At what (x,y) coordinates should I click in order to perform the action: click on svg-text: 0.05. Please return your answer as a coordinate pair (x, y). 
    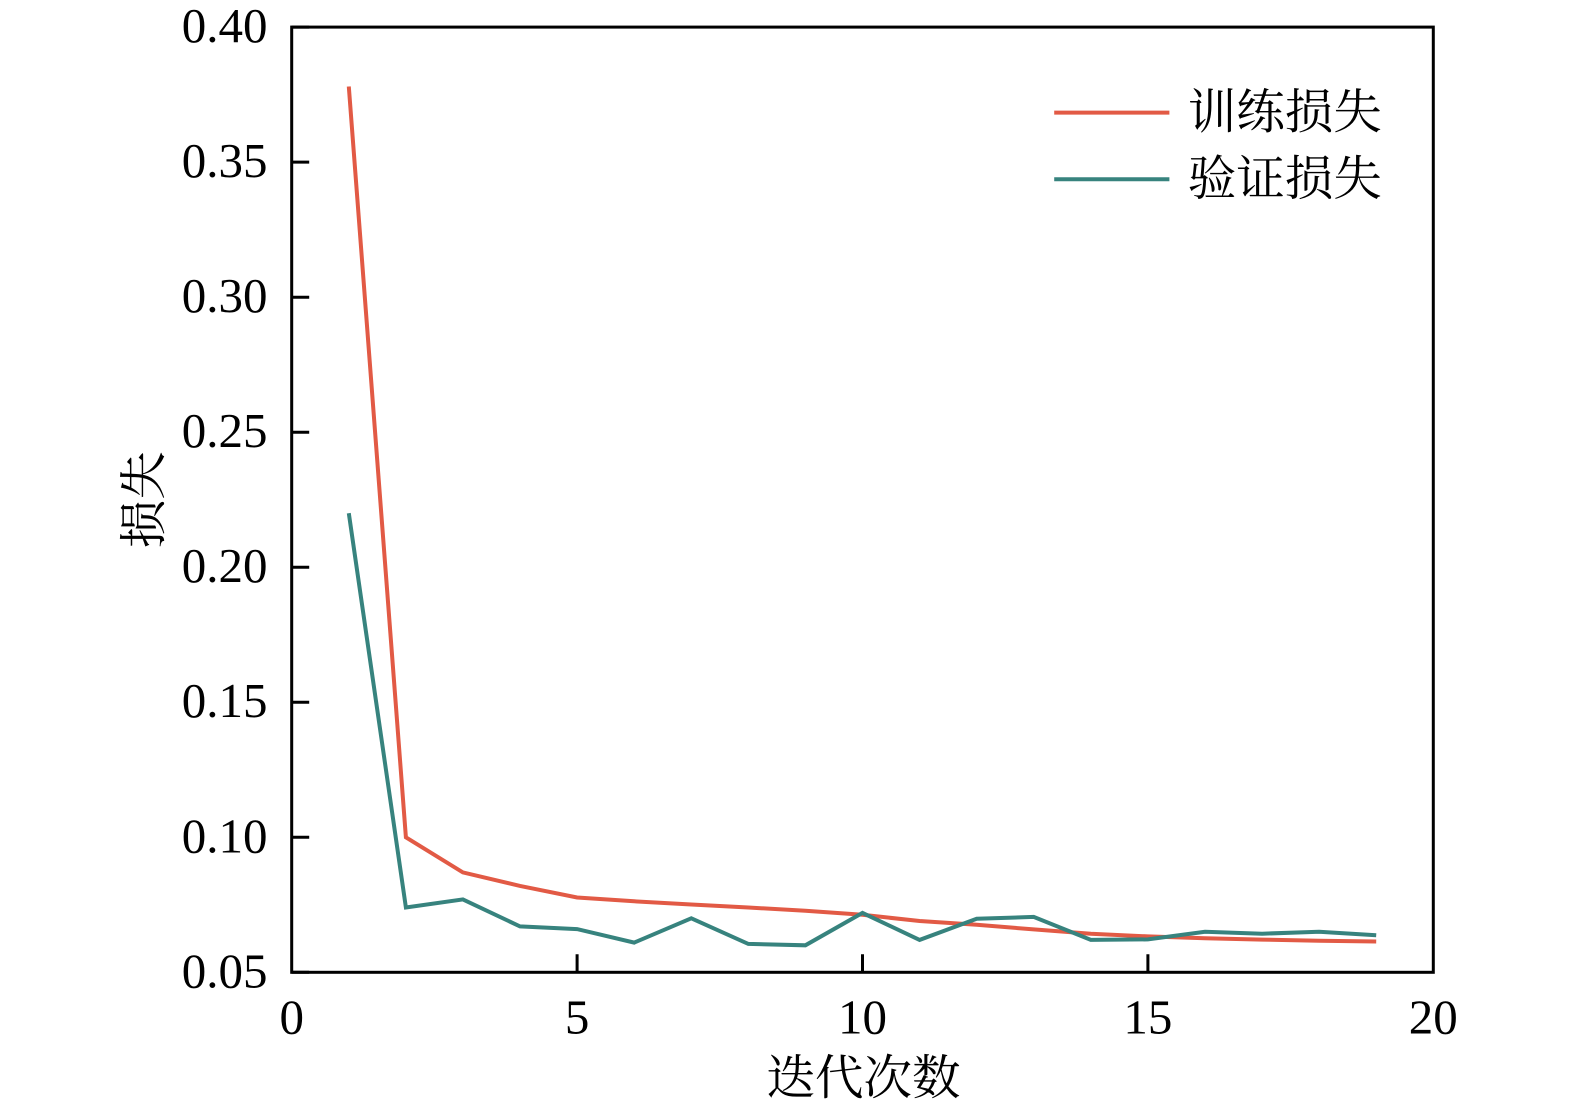
    Looking at the image, I should click on (225, 970).